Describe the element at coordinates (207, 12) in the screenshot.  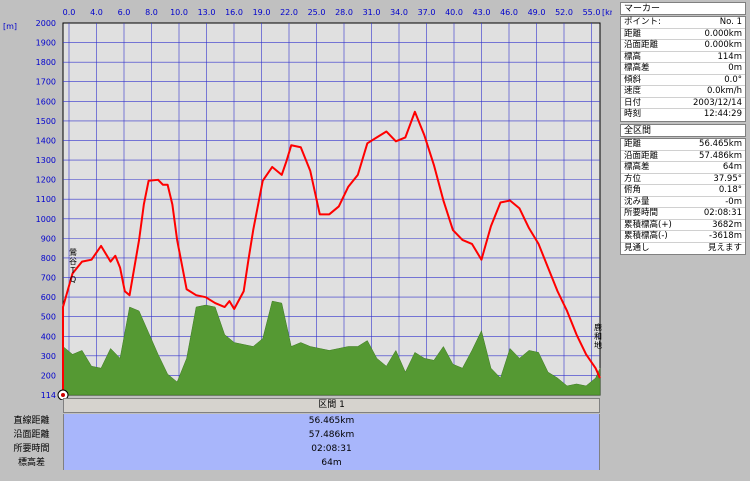
I see `x-tick-label: 13.0` at that location.